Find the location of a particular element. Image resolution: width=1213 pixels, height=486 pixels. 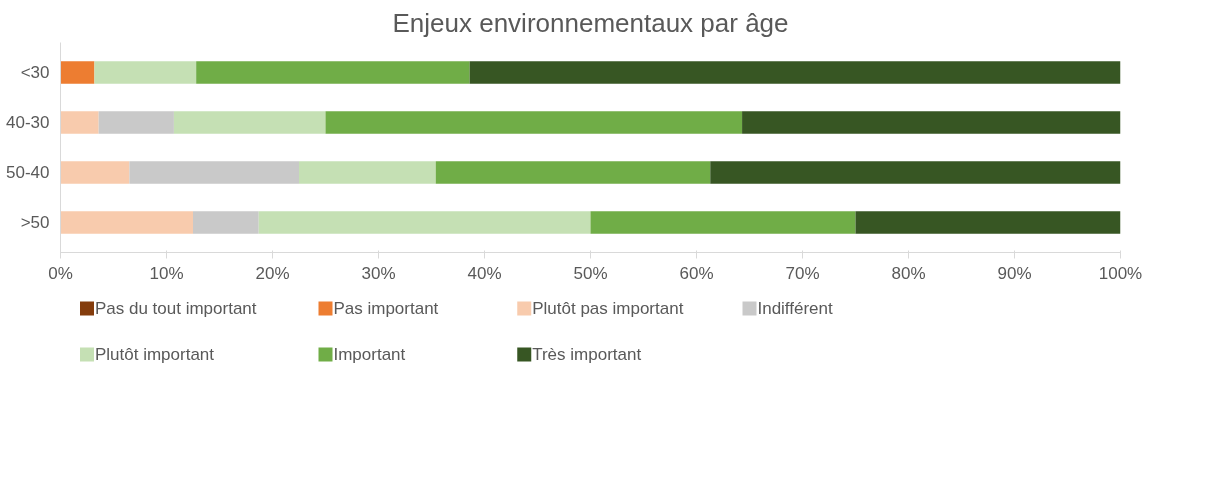

x-tick-label: 20% is located at coordinates (272, 273).